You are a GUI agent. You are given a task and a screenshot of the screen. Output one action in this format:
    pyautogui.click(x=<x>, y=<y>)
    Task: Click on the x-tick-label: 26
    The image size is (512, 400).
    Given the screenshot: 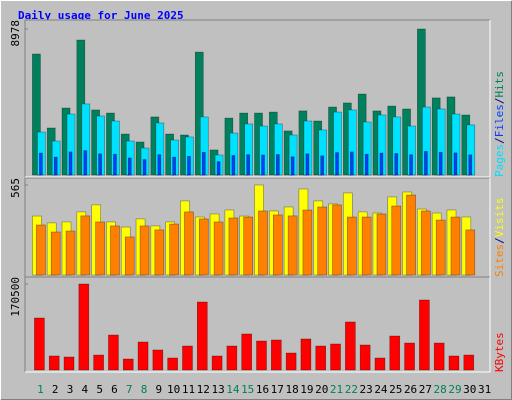 What is the action you would take?
    pyautogui.click(x=410, y=389)
    